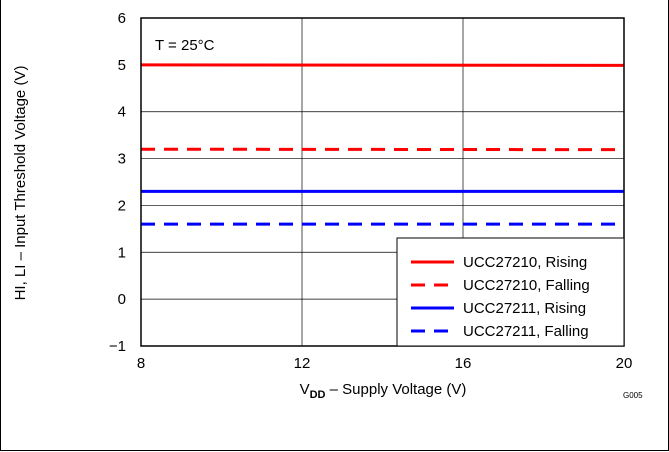 The height and width of the screenshot is (452, 669). I want to click on legend-box, so click(510, 292).